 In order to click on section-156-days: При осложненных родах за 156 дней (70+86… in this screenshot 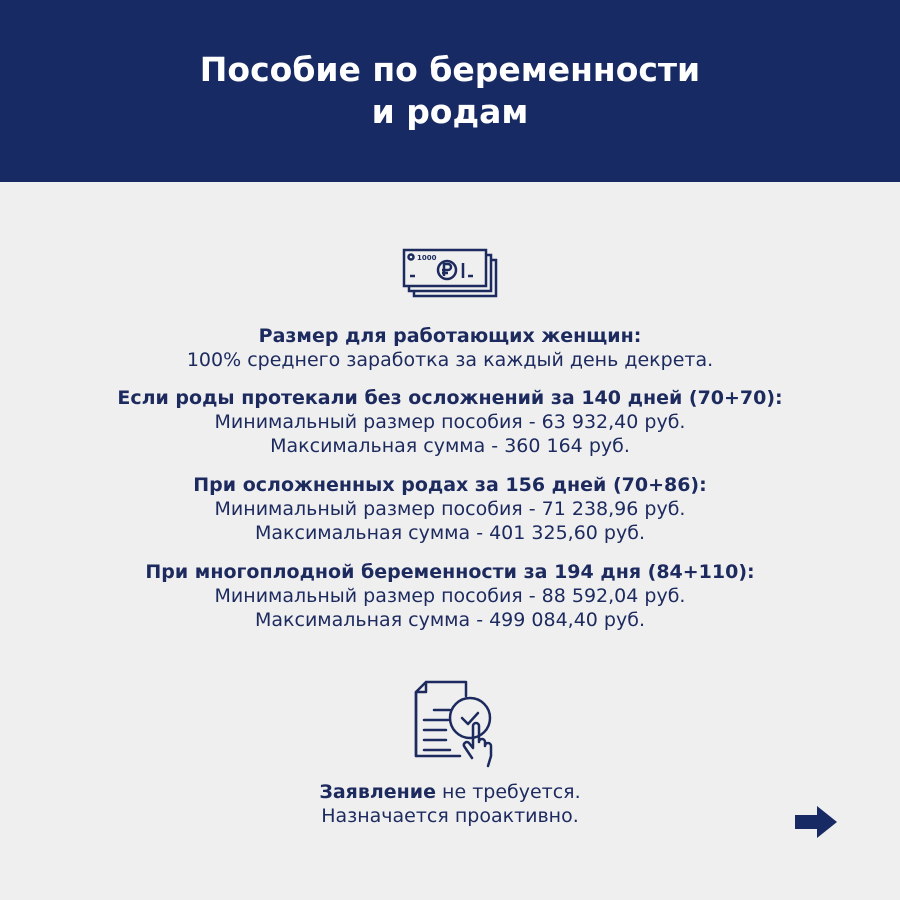, I will do `click(450, 509)`.